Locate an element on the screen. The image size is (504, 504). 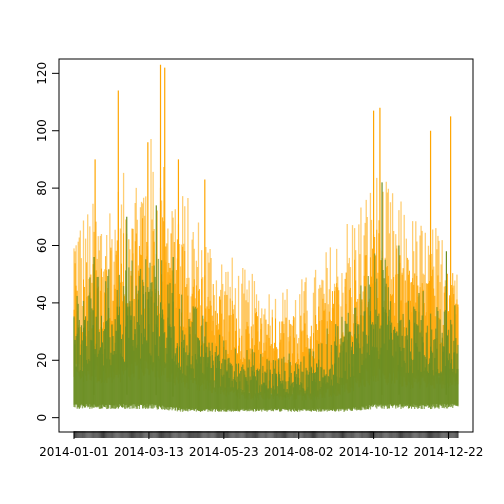
y-tick-label: 40 is located at coordinates (42, 302).